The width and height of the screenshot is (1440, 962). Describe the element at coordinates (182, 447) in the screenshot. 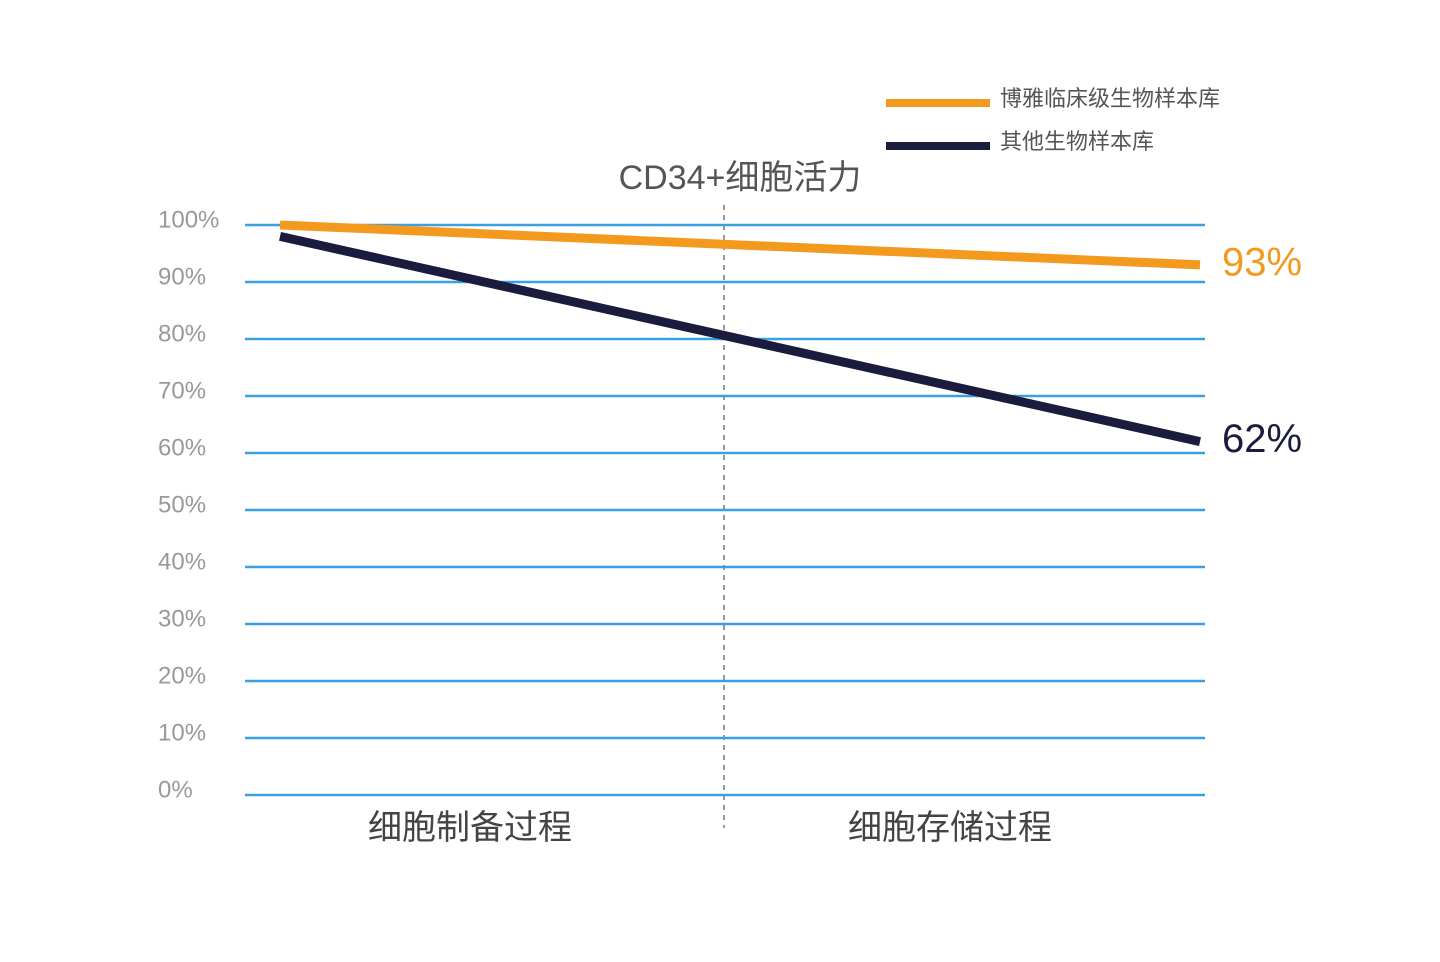

I see `y-tick-label: 60%` at that location.